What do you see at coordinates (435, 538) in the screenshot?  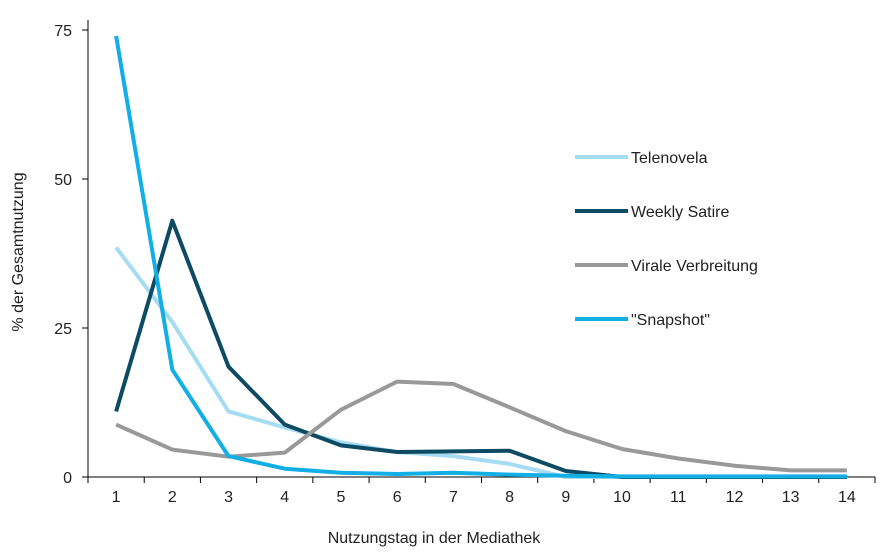 I see `x-axis-title: Nutzungstag in der Mediathek` at bounding box center [435, 538].